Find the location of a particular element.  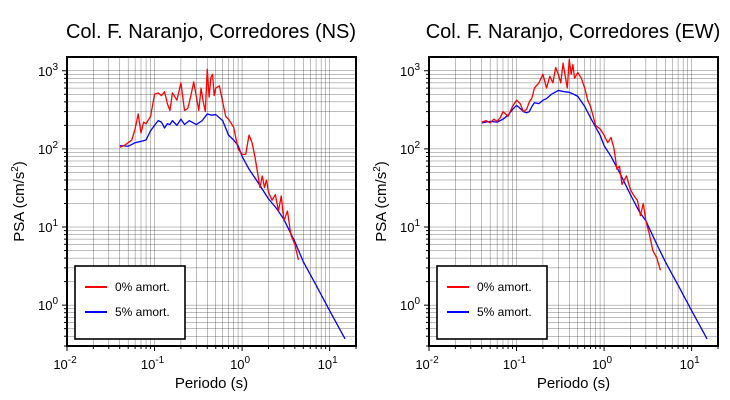

chart-title: Col. F. Naranjo, Corredores (NS) is located at coordinates (211, 32).